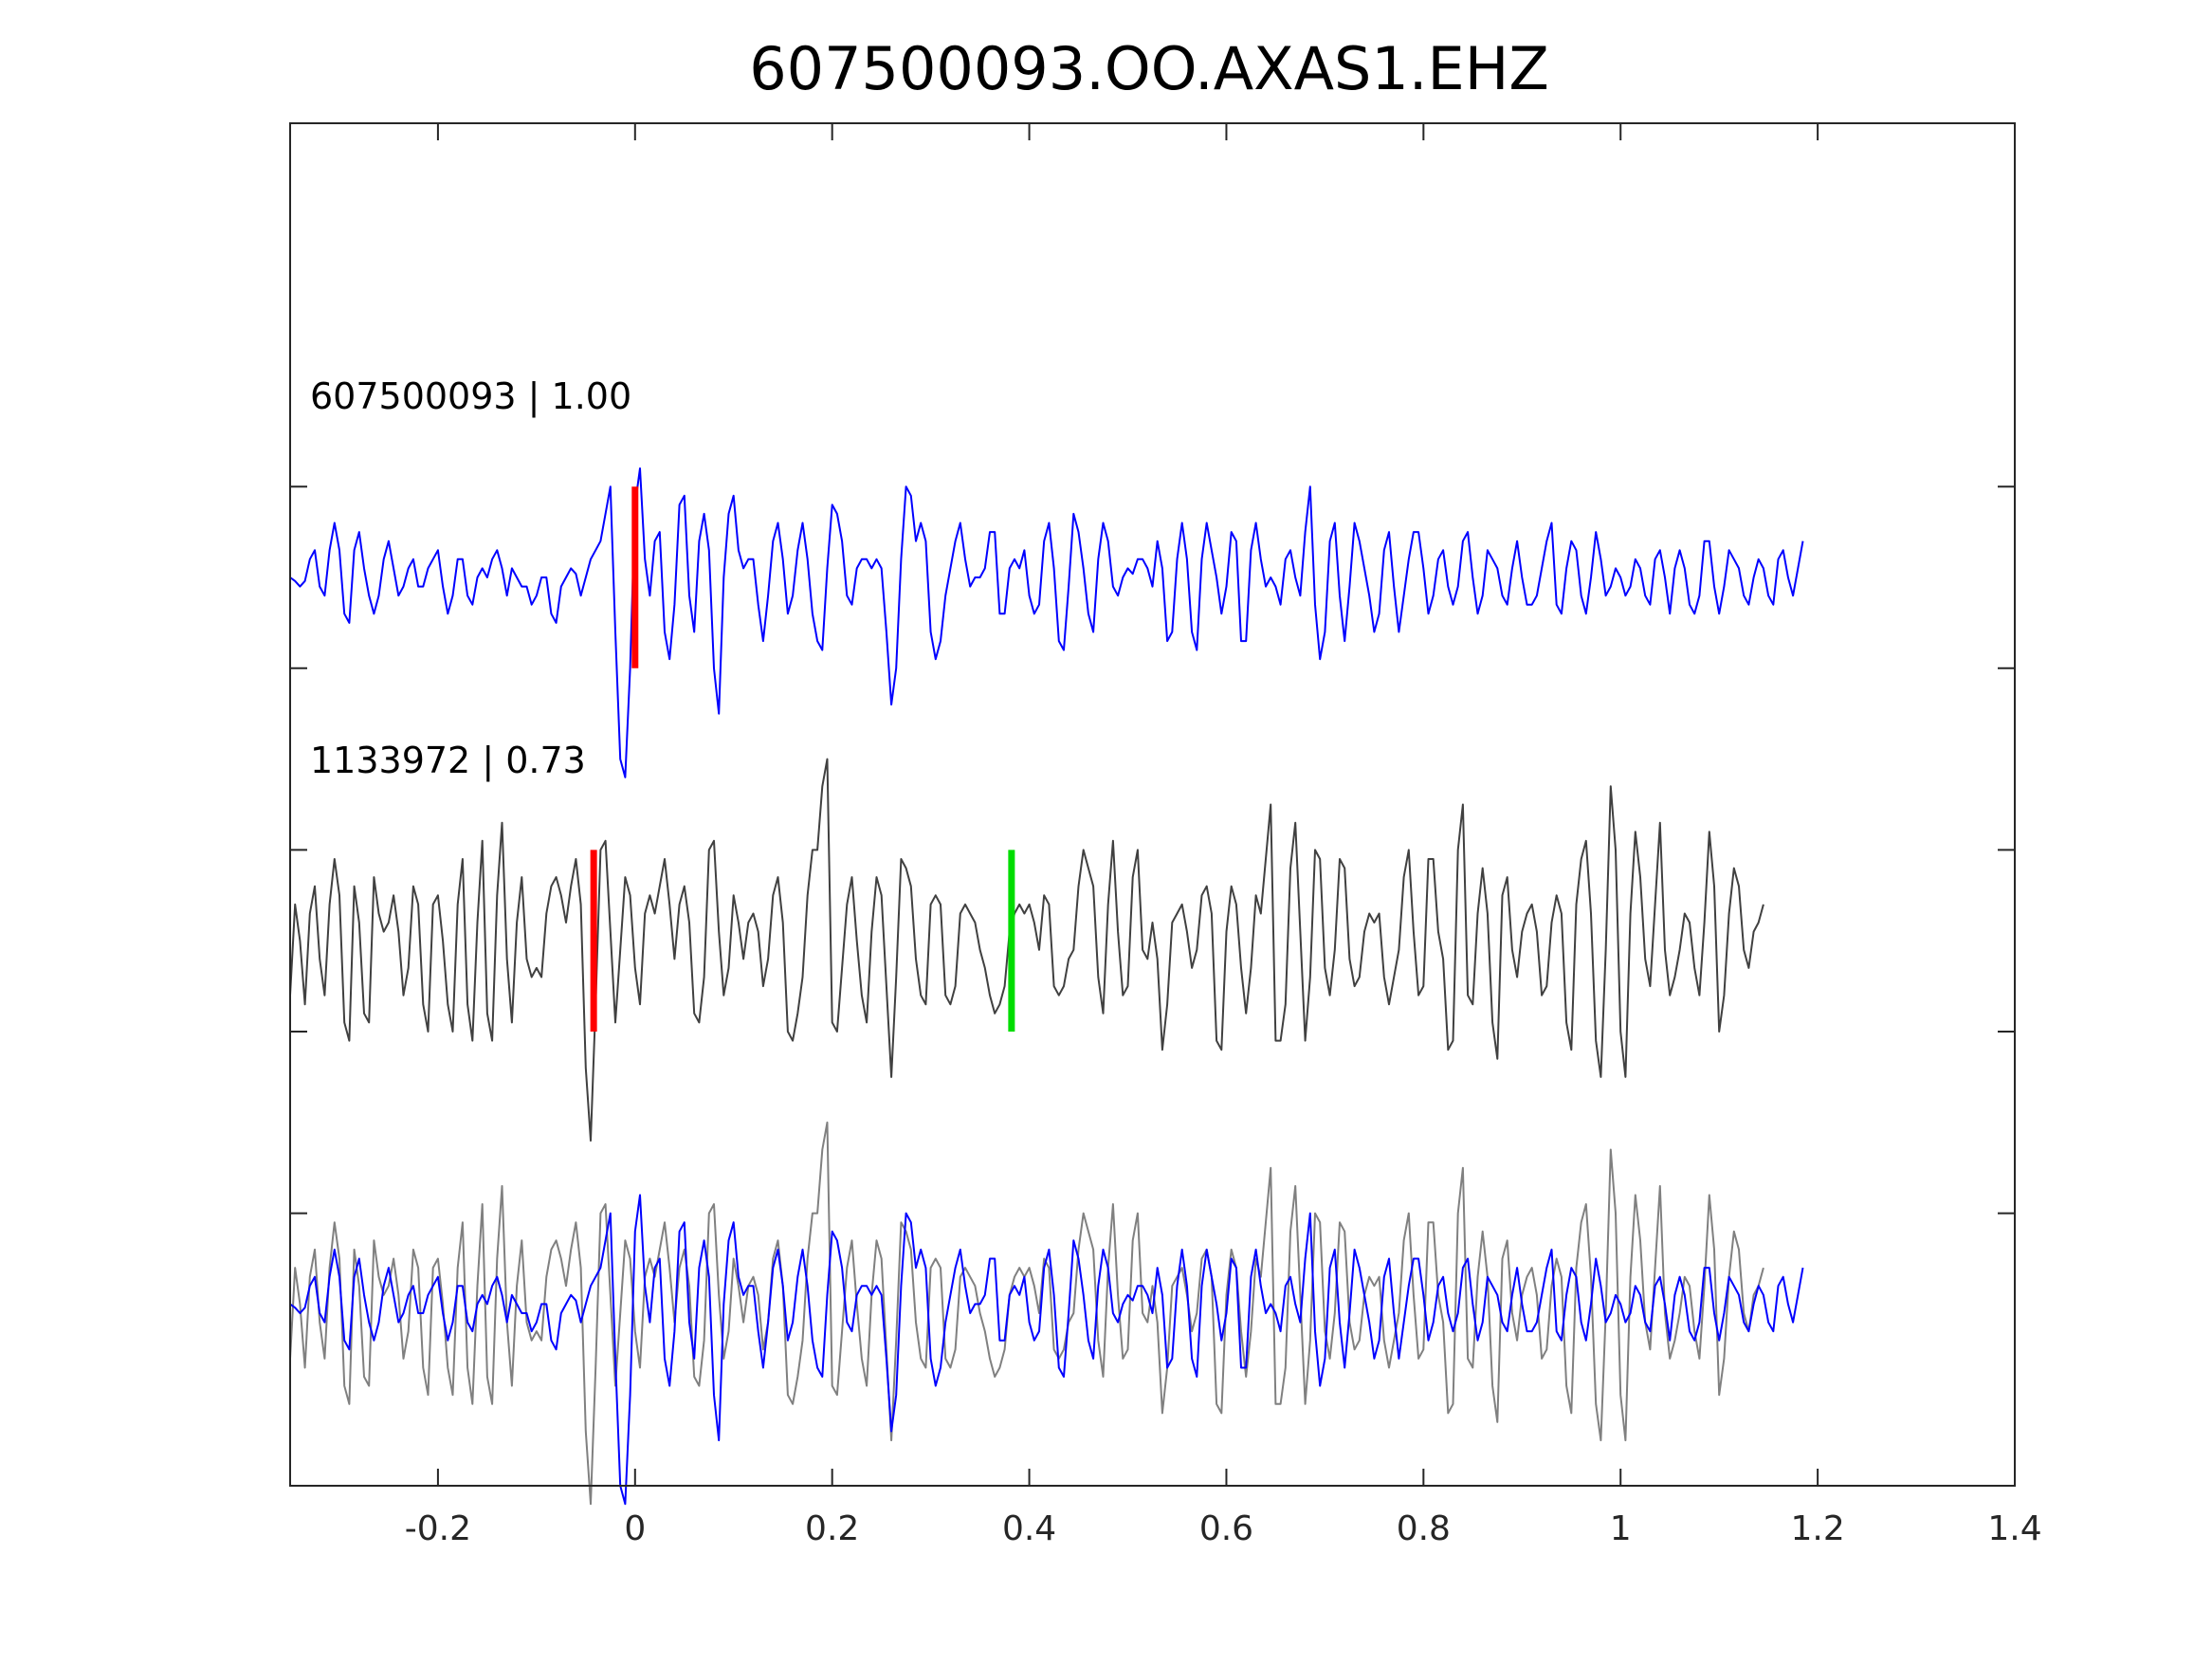  I want to click on x-tick-label-0: -0.2, so click(438, 1528).